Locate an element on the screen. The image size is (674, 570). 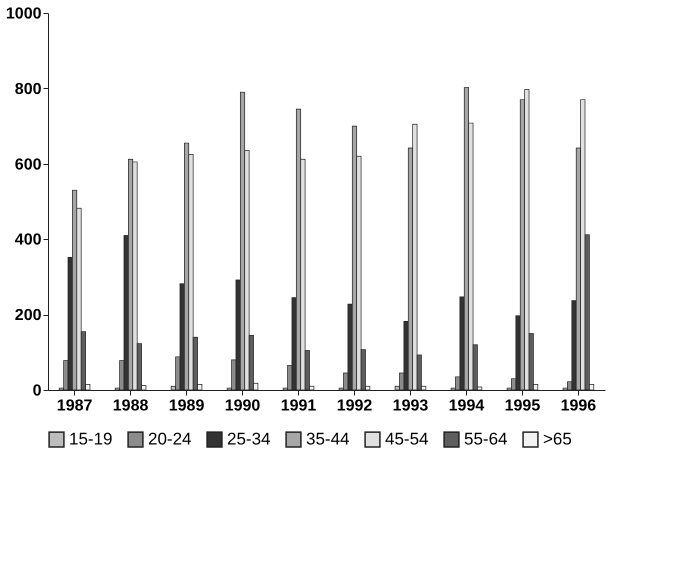
legend-label: 25-34 is located at coordinates (248, 439).